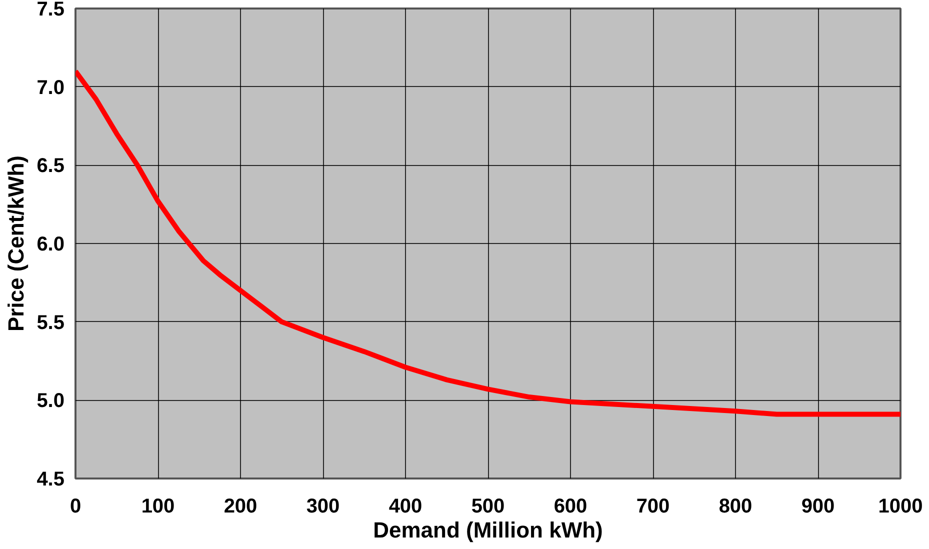  Describe the element at coordinates (488, 530) in the screenshot. I see `x-axis-title: Demand (Million kWh)` at that location.